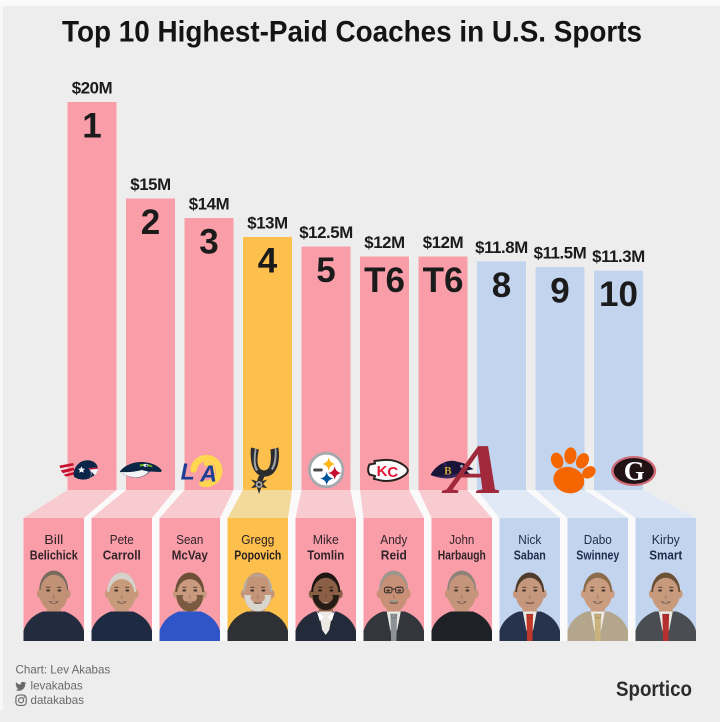 Image resolution: width=720 pixels, height=722 pixels. I want to click on svg-text: 3, so click(208, 242).